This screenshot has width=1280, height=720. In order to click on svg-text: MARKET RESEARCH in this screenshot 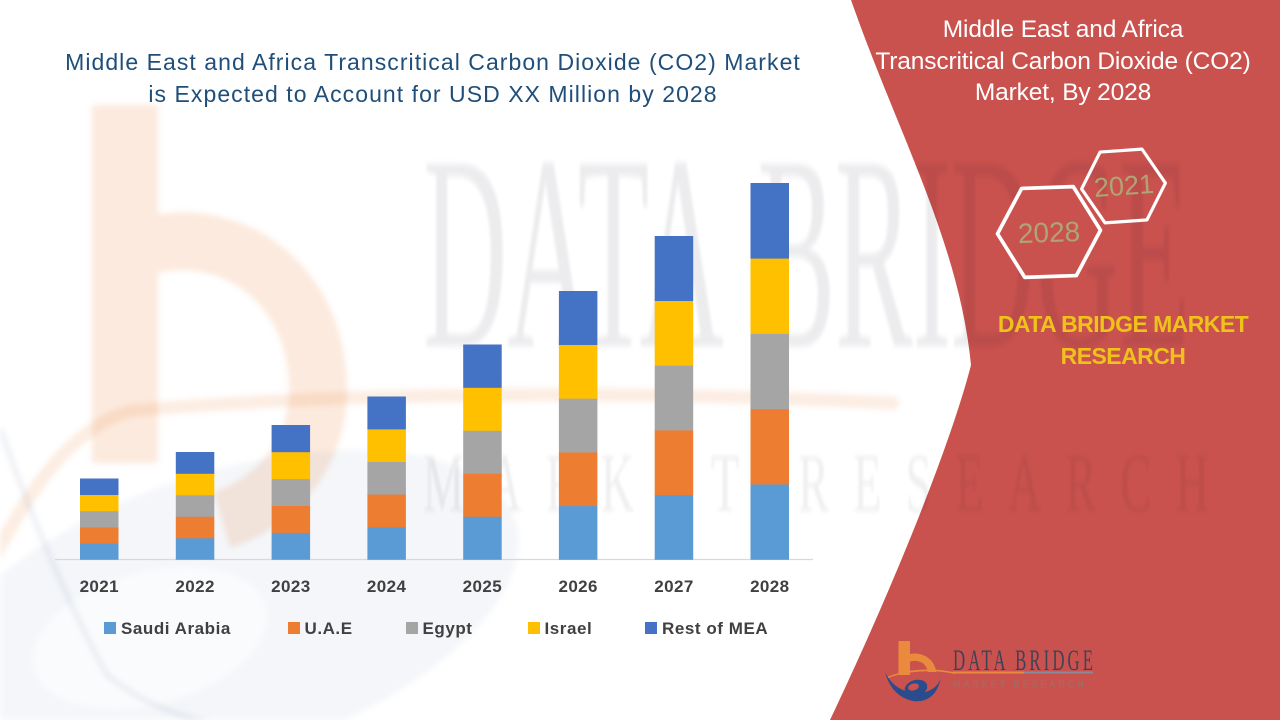, I will do `click(1020, 685)`.